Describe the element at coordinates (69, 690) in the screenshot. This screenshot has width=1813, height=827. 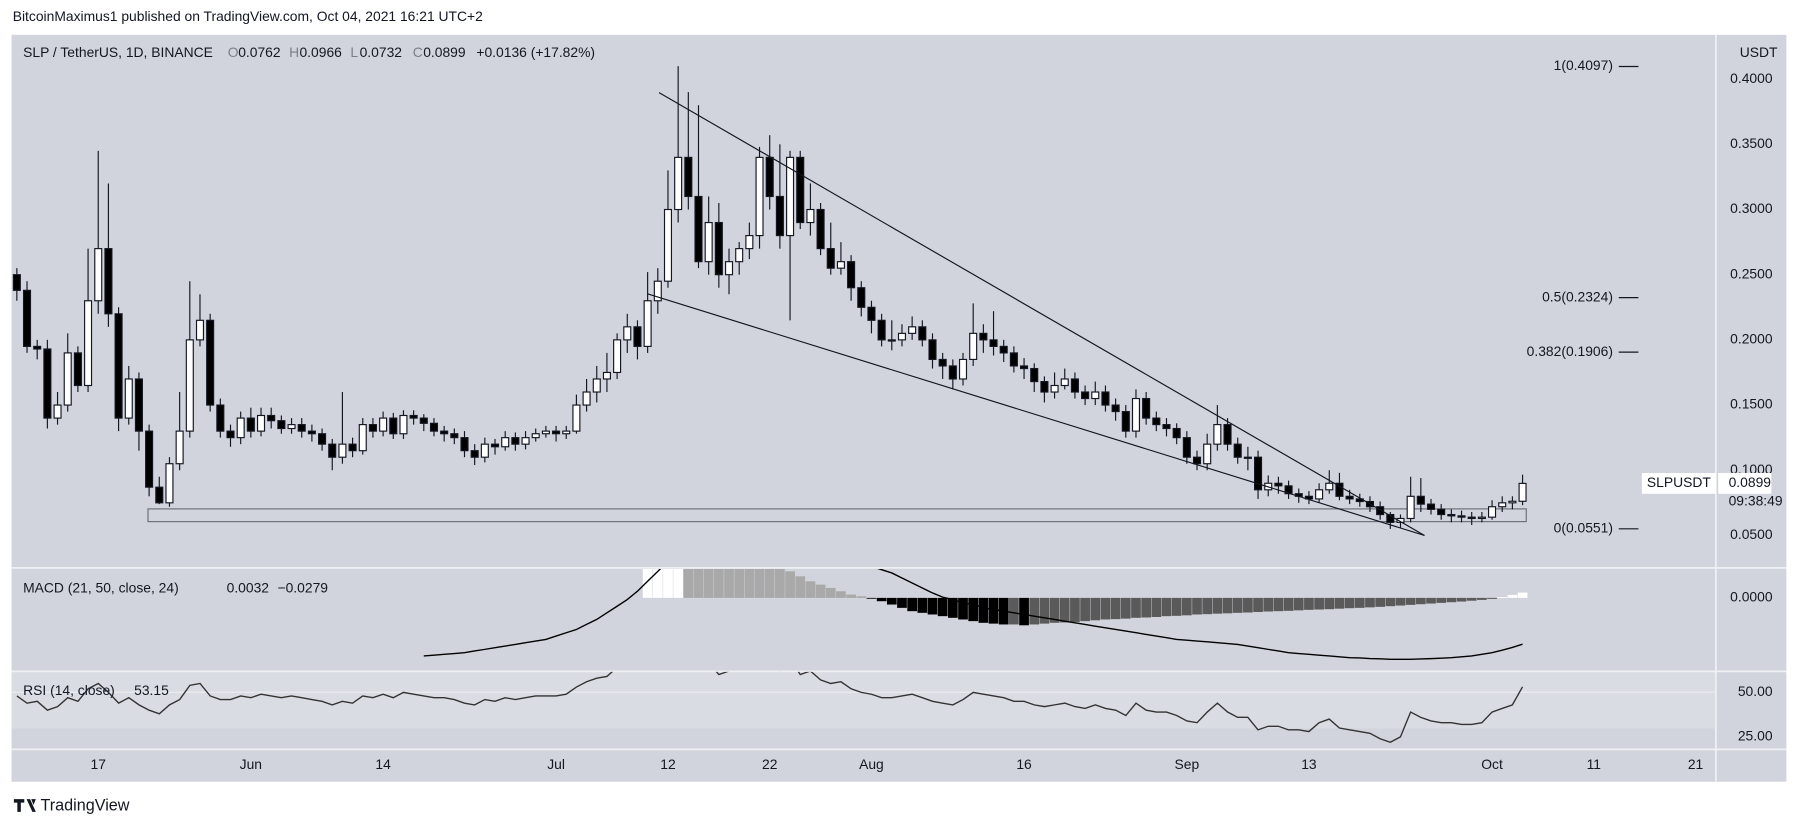
I see `rsi-title: RSI (14, close)` at that location.